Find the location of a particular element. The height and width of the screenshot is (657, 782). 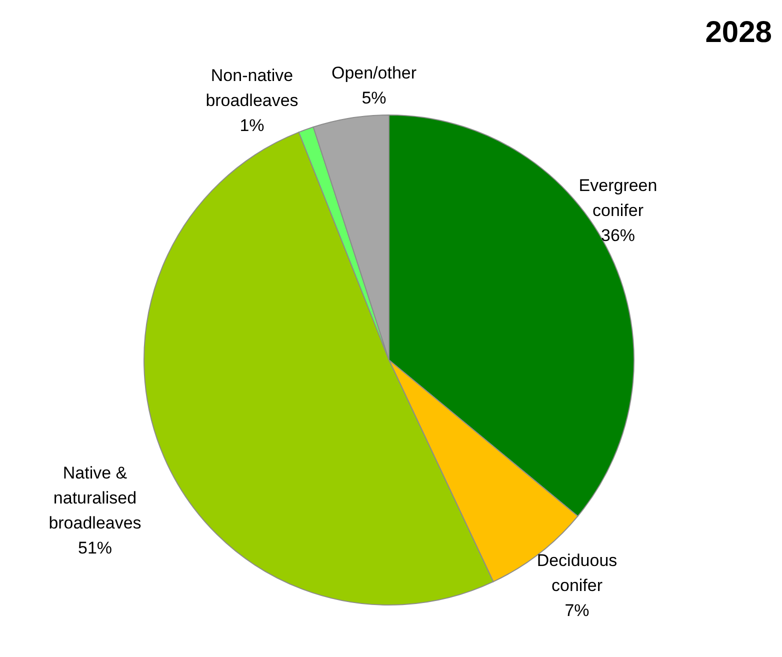

text: 2028 is located at coordinates (738, 32).